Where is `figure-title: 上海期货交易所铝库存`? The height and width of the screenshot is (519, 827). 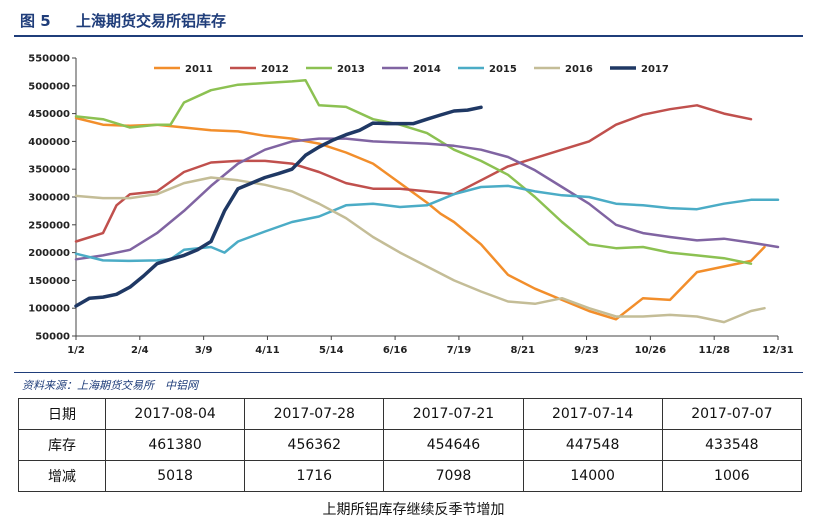
figure-title: 上海期货交易所铝库存 is located at coordinates (151, 21).